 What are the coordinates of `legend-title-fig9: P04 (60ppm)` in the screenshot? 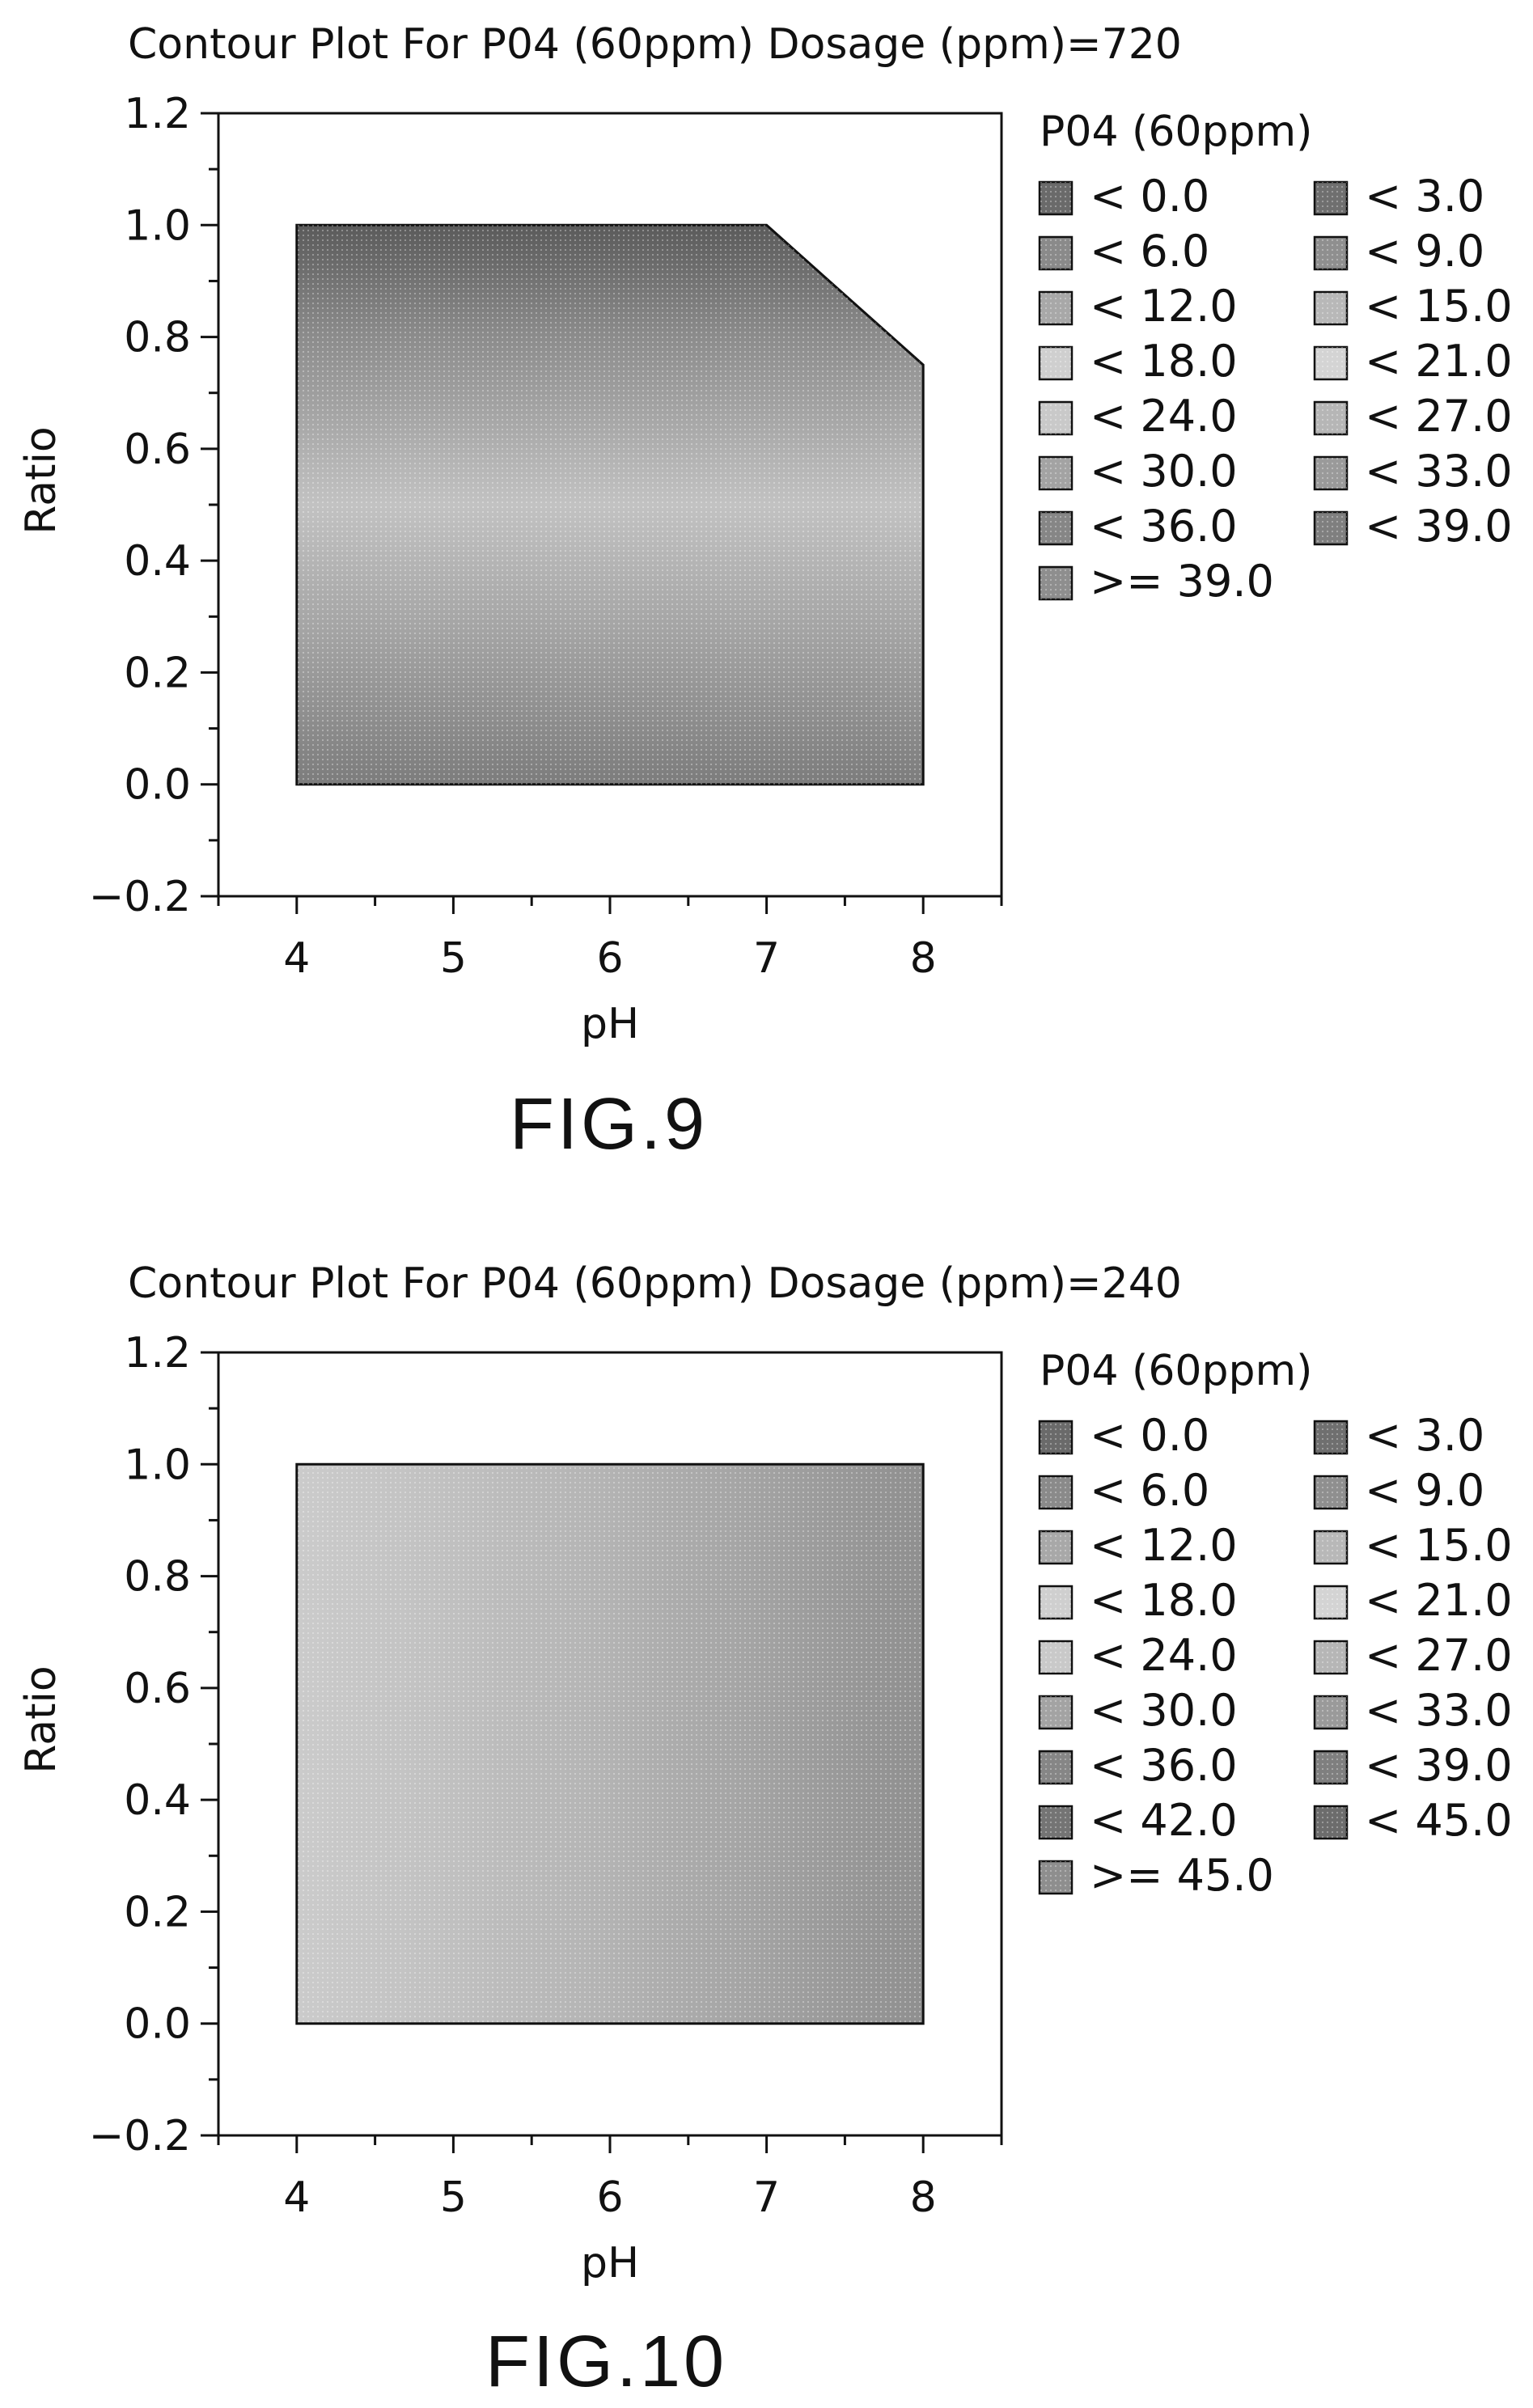 It's located at (1176, 132).